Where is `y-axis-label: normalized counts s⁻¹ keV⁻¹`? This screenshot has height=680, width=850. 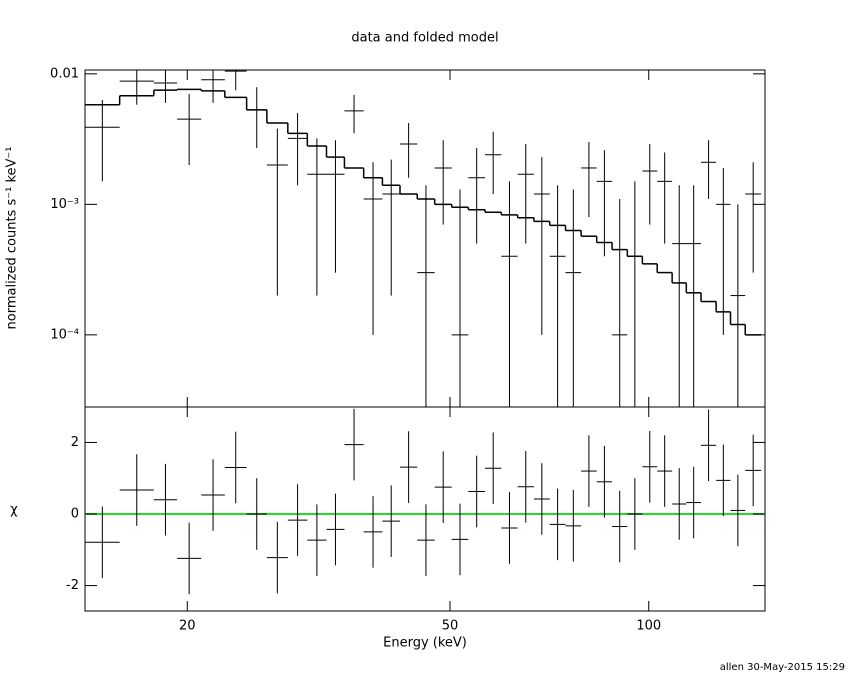
y-axis-label: normalized counts s⁻¹ keV⁻¹ is located at coordinates (12, 238).